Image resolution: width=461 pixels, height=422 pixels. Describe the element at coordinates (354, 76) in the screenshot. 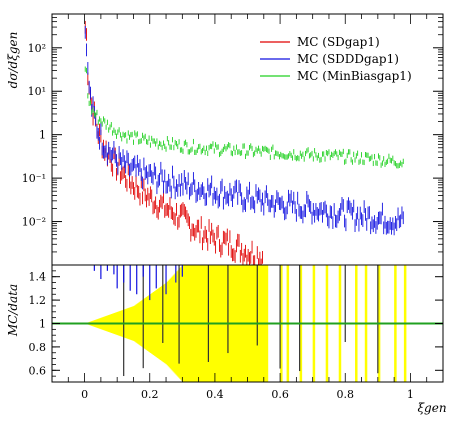

I see `legend-label-minbiasgap1: MC (MinBiasgap1)` at that location.